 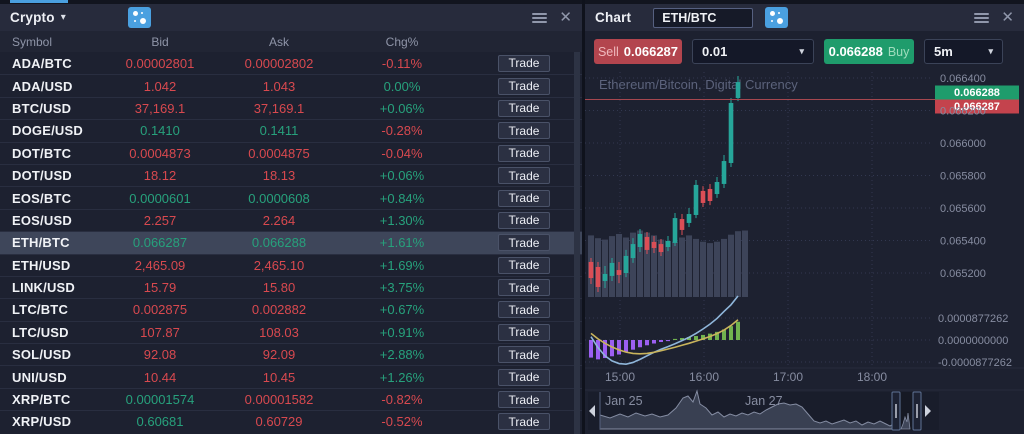 I want to click on column-header-ask: Ask, so click(x=278, y=41).